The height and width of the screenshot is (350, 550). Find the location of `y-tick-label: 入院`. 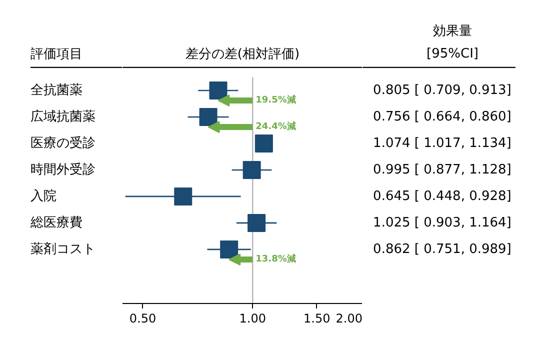

y-tick-label: 入院 is located at coordinates (43, 196).